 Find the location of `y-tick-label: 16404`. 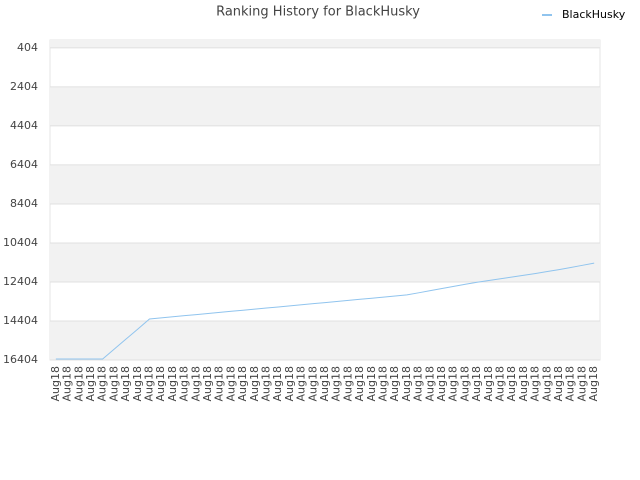

y-tick-label: 16404 is located at coordinates (20, 359).